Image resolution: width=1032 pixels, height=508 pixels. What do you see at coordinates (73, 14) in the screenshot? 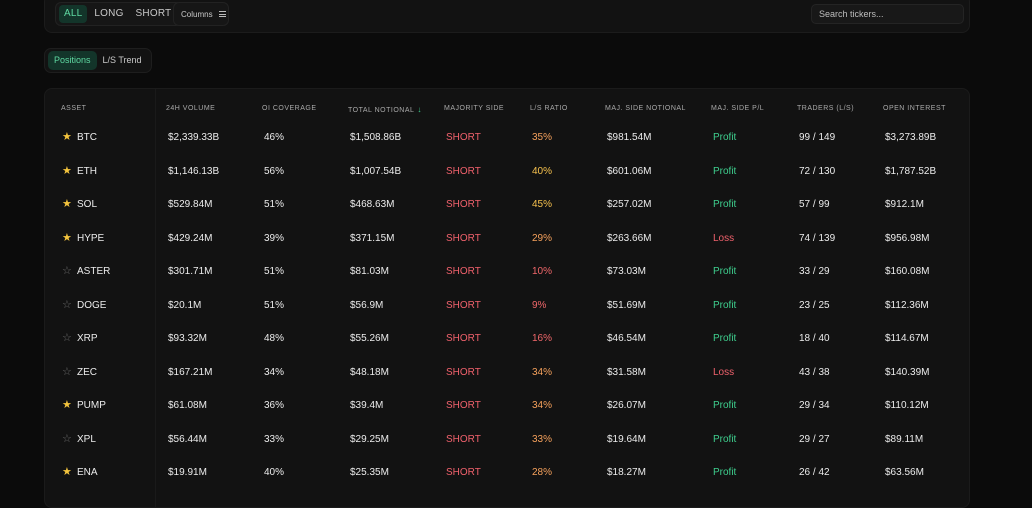
I see `filter-all-button: ALL` at bounding box center [73, 14].